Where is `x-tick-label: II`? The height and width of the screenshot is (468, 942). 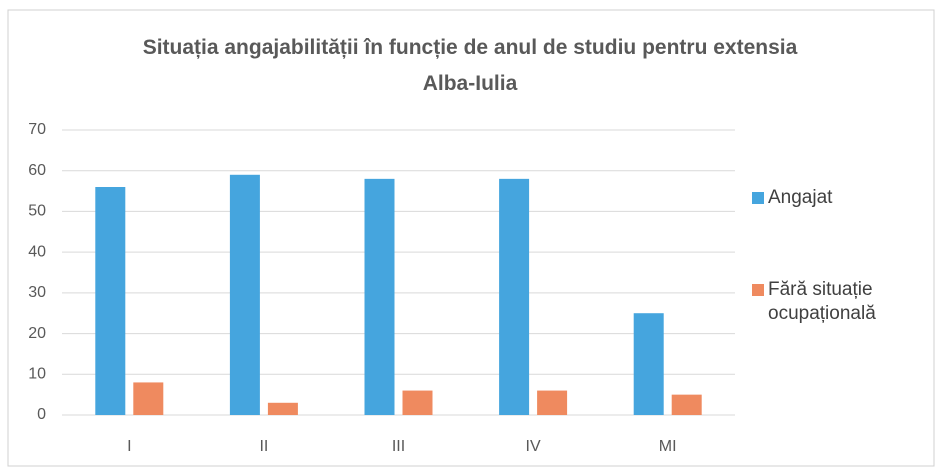
x-tick-label: II is located at coordinates (263, 446).